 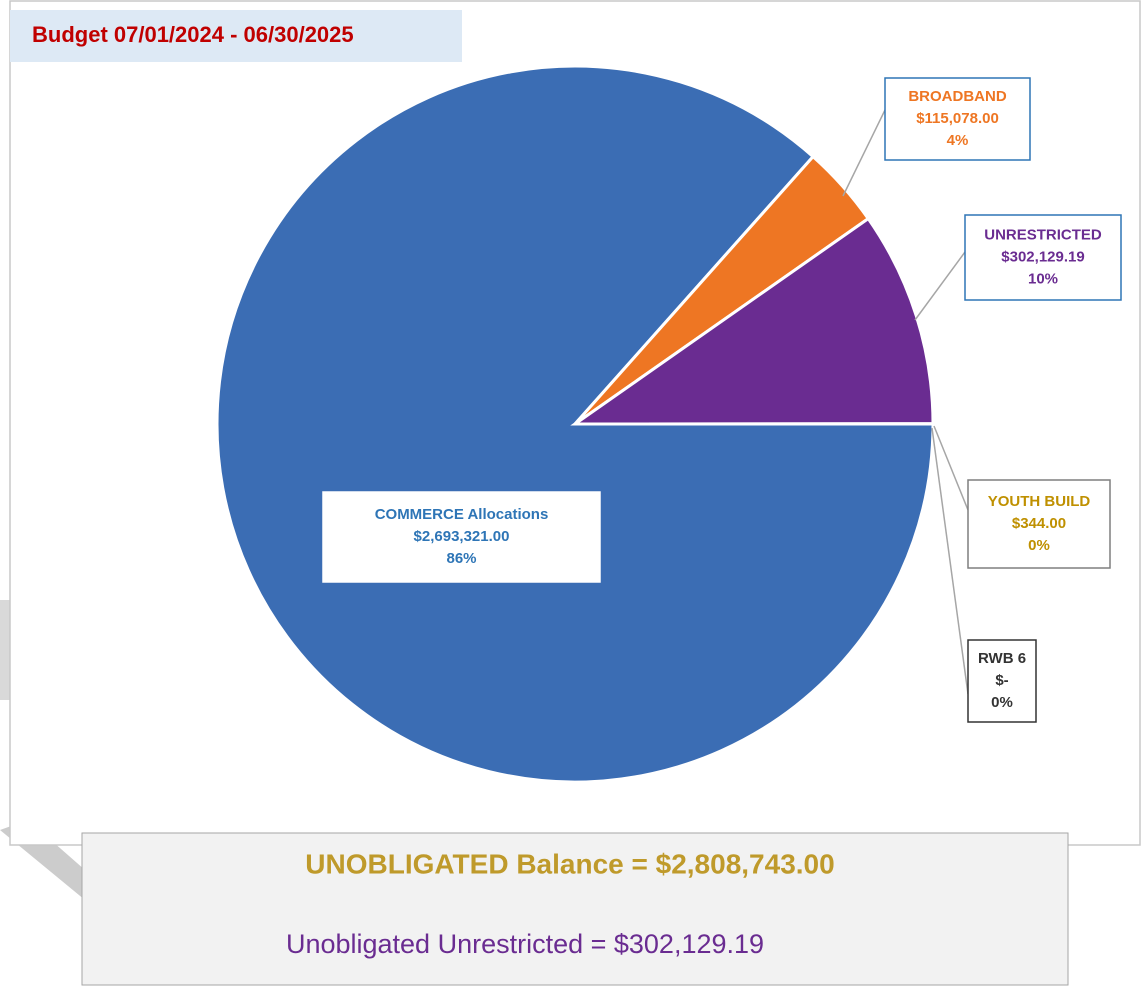 I want to click on data-label: BROADBAND, so click(x=957, y=96).